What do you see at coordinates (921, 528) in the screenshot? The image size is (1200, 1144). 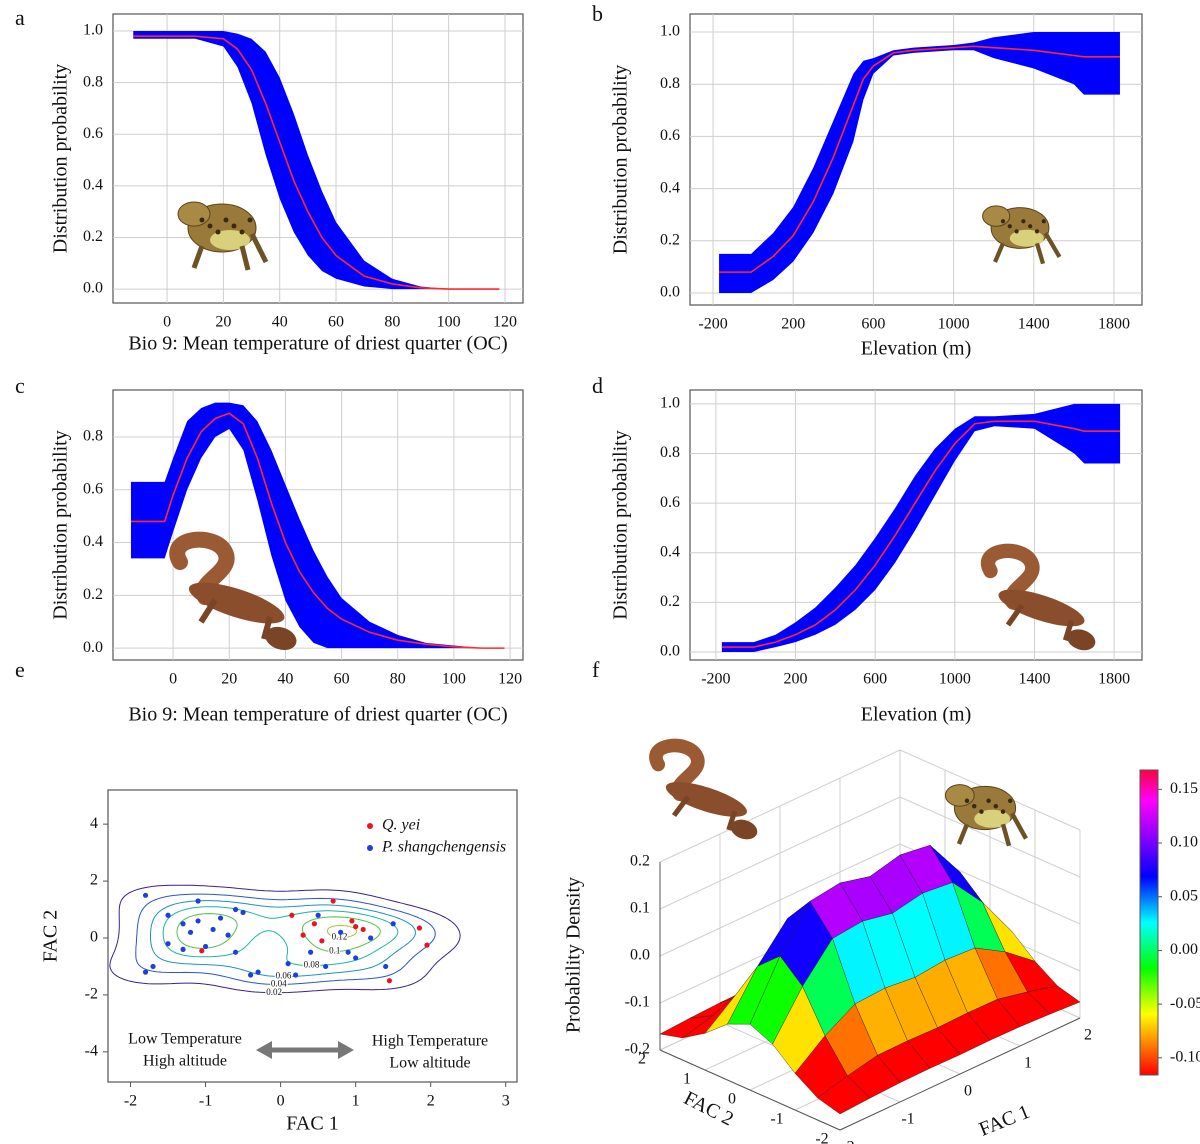 I see `confidence-band` at bounding box center [921, 528].